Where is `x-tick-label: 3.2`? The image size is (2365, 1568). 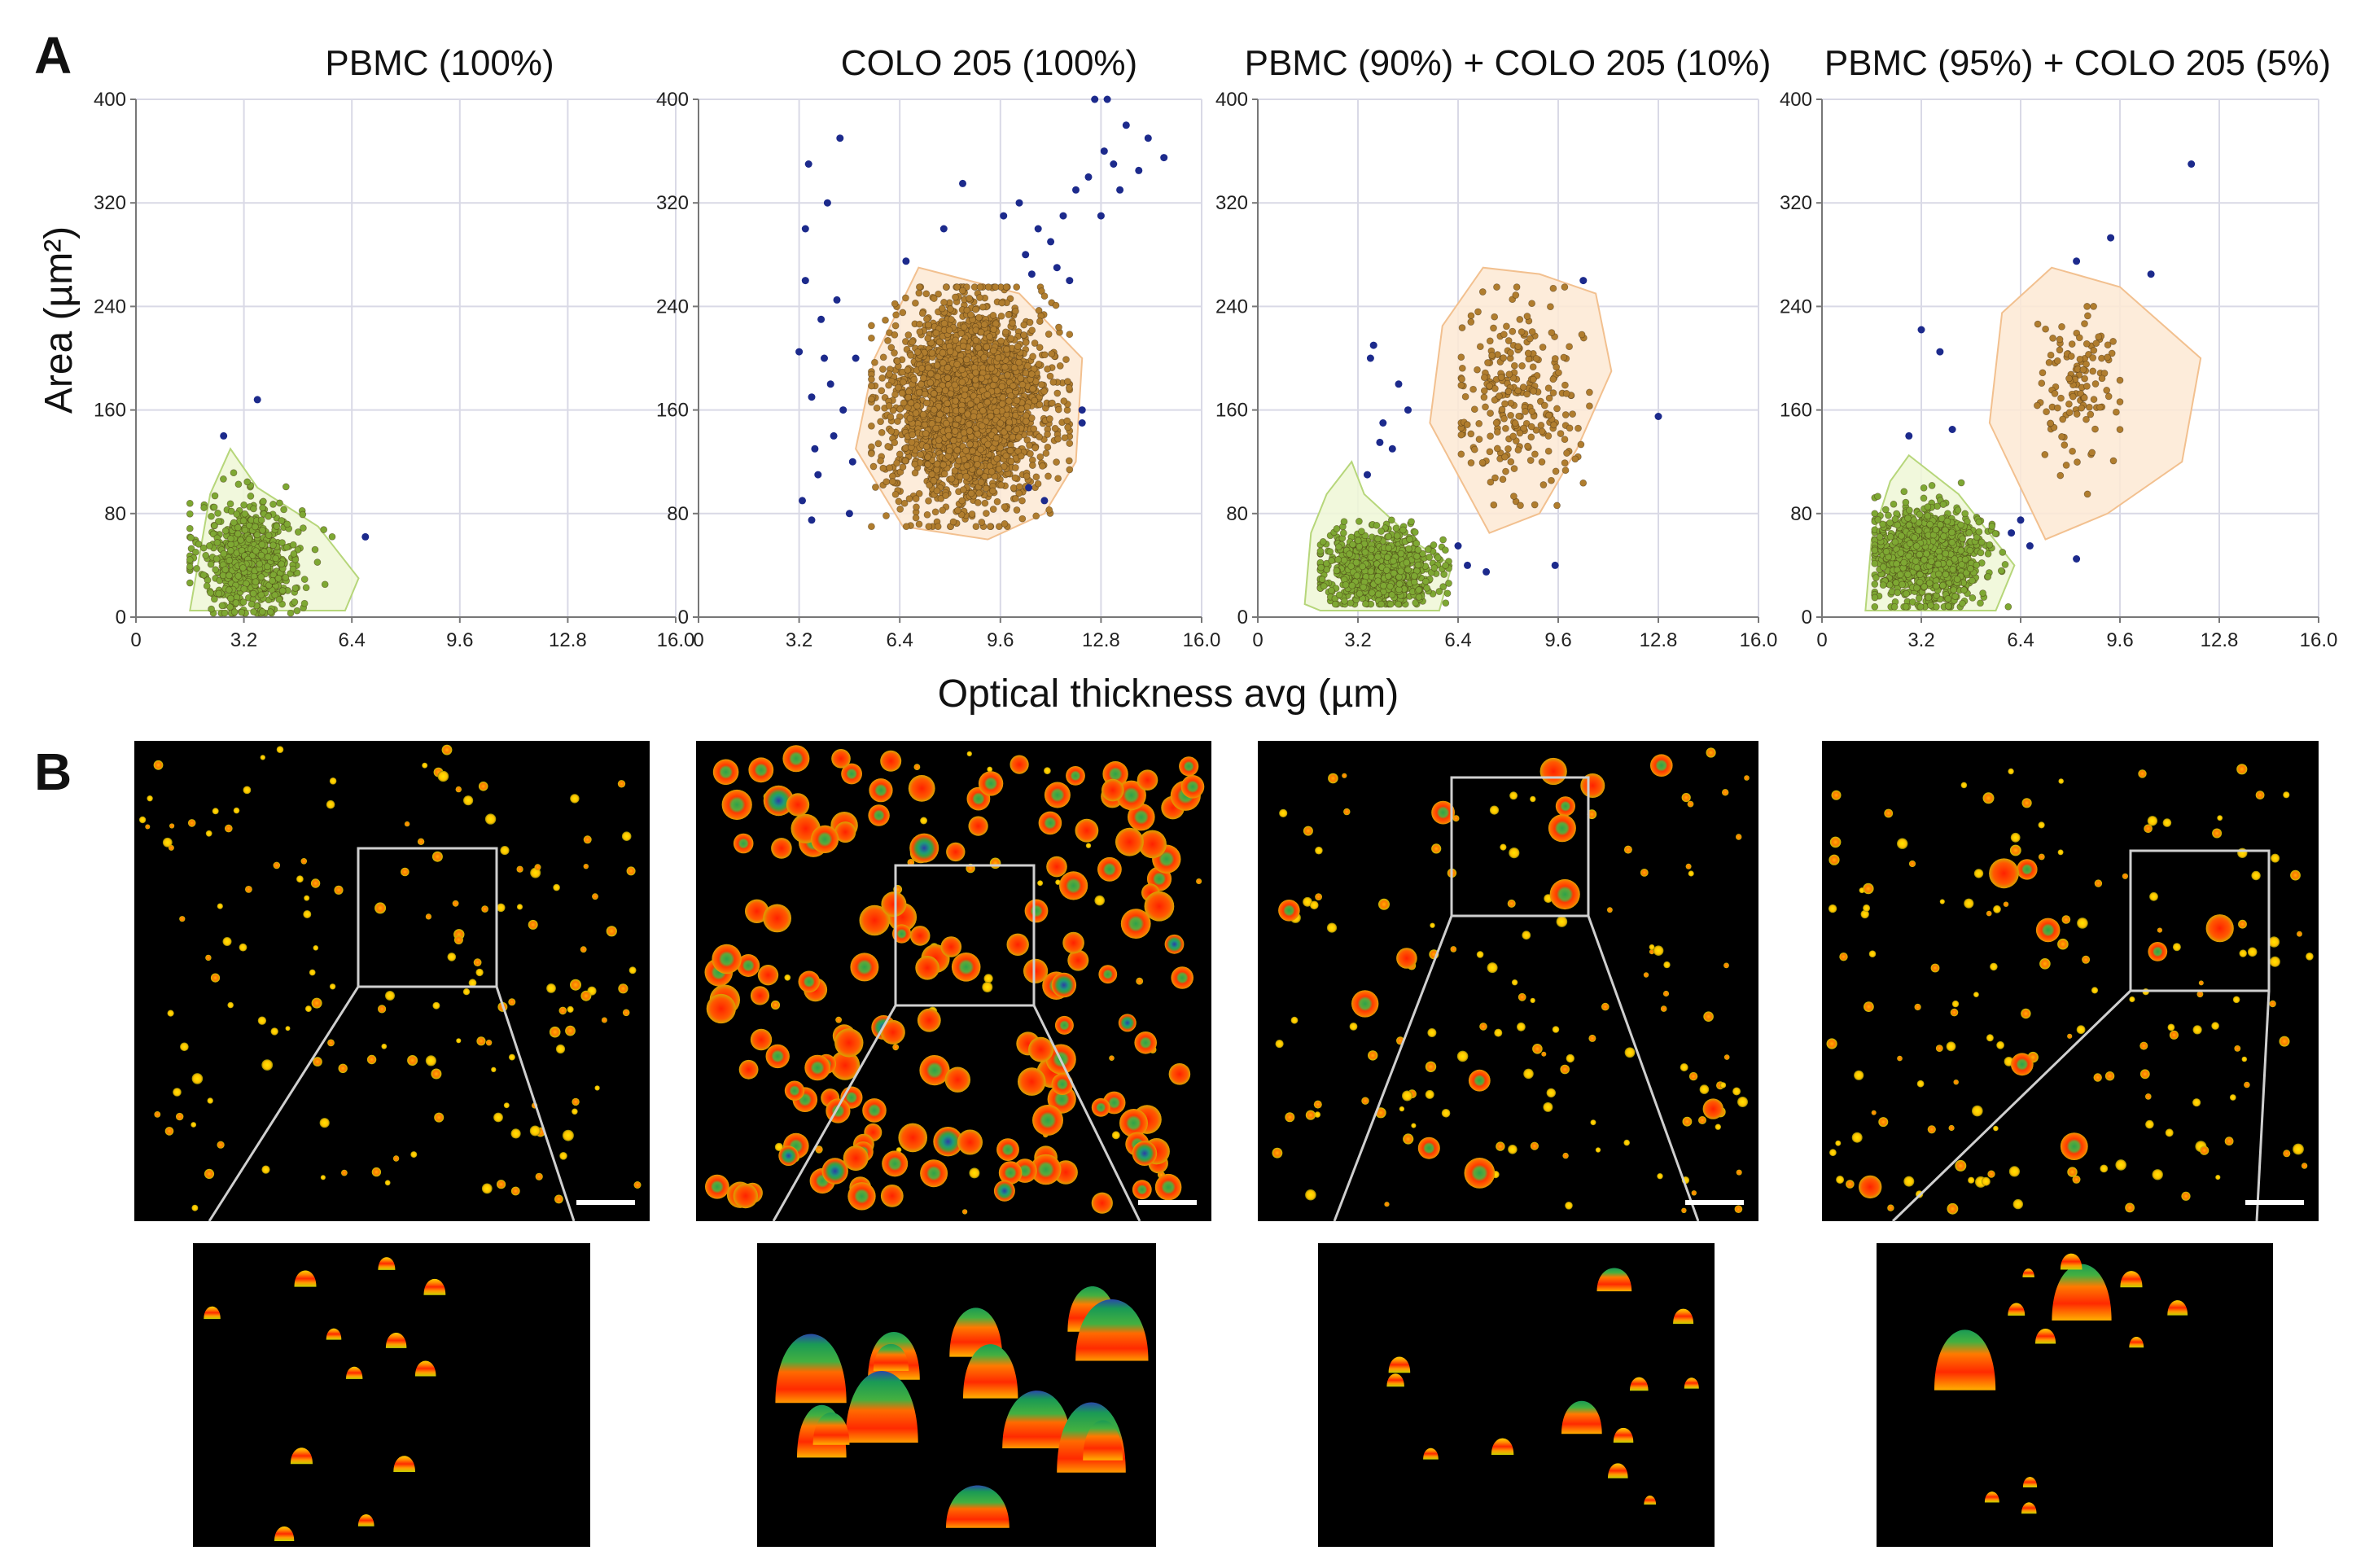
x-tick-label: 3.2 is located at coordinates (799, 640).